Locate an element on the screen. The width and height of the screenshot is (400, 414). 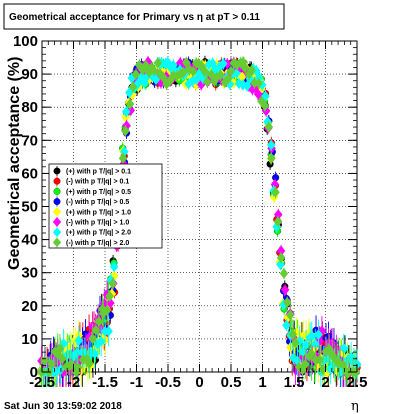
y-tick-label: 80 is located at coordinates (29, 107).